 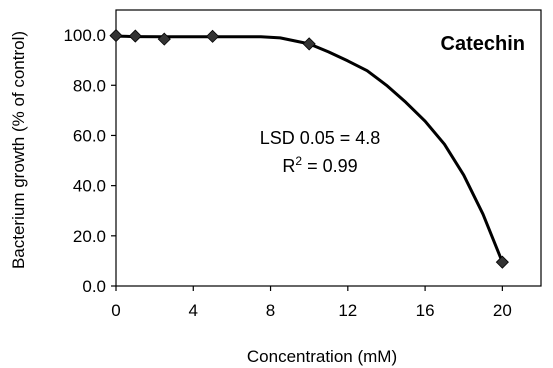 What do you see at coordinates (347, 310) in the screenshot?
I see `x-tick-label: 12` at bounding box center [347, 310].